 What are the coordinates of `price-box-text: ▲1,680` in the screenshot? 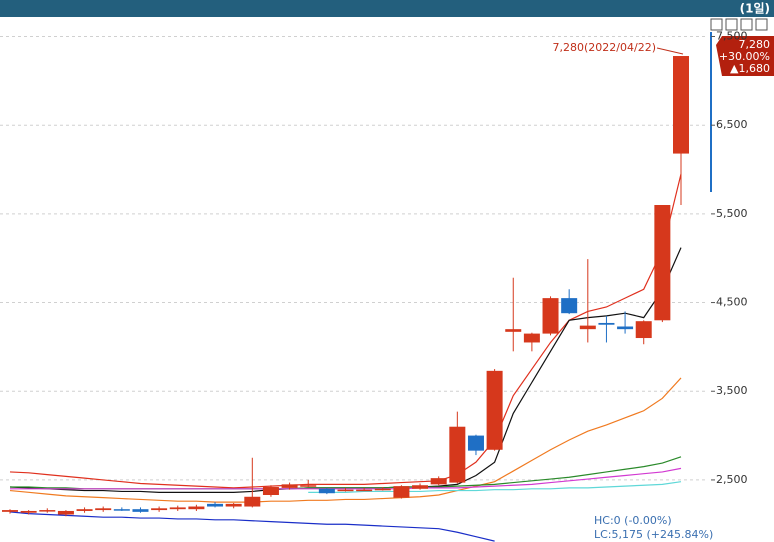 It's located at (750, 68).